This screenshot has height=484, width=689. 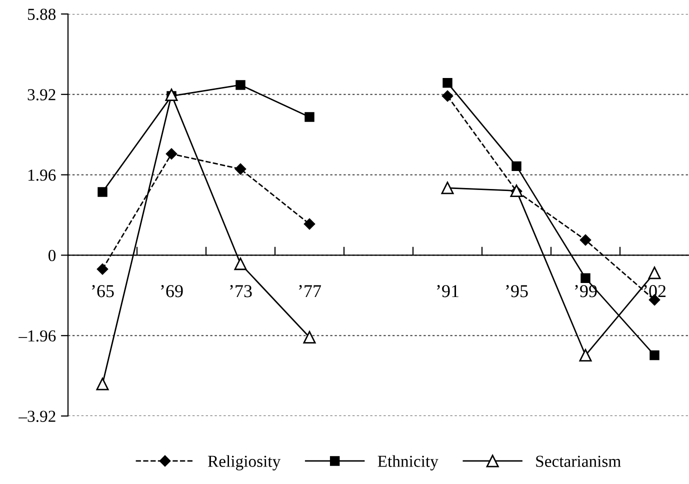 I want to click on y-tick-label: 0, so click(x=52, y=256).